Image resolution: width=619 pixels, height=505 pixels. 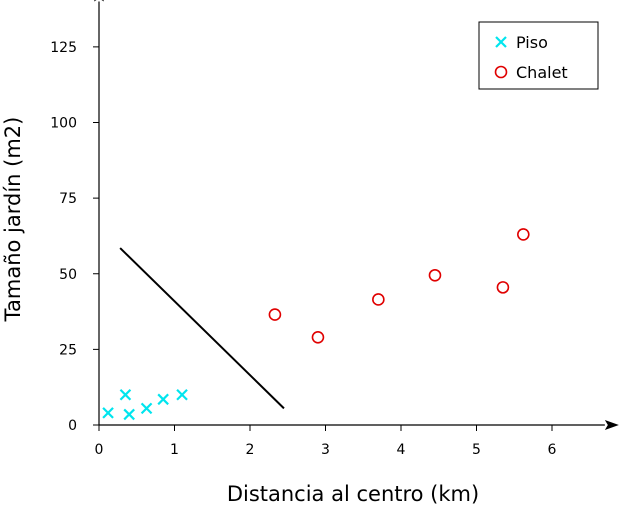 What do you see at coordinates (552, 450) in the screenshot?
I see `x-tick-label: 6` at bounding box center [552, 450].